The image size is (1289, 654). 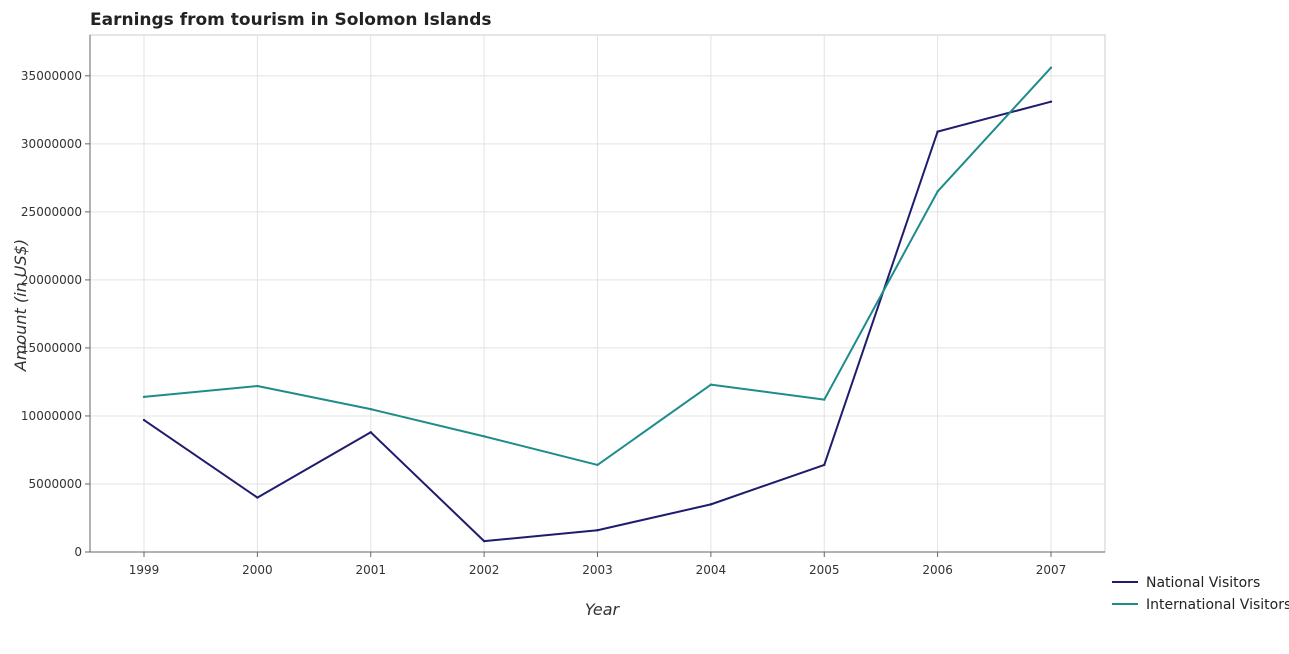 What do you see at coordinates (711, 570) in the screenshot?
I see `x-tick-label: 2004` at bounding box center [711, 570].